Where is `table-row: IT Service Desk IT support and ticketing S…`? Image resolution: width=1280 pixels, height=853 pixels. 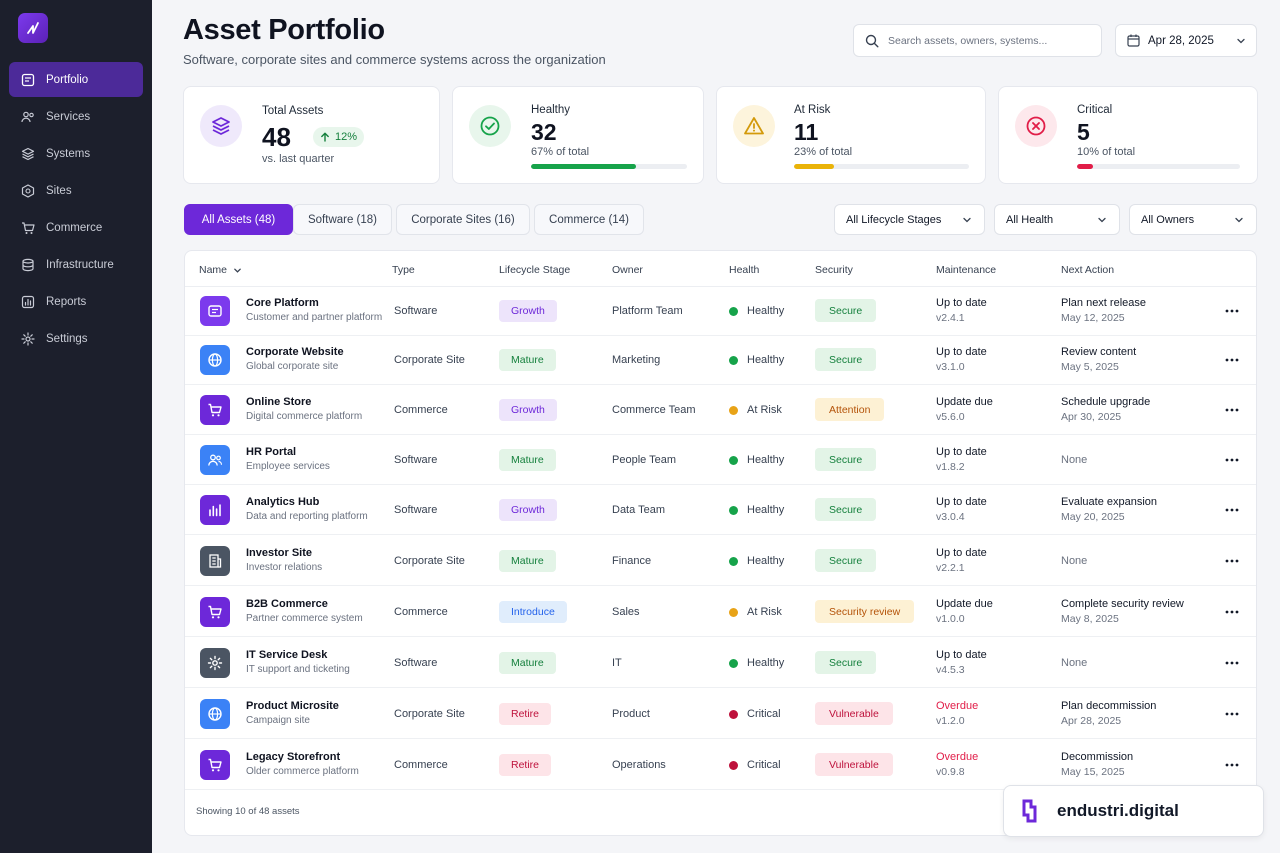
table-row: IT Service Desk IT support and ticketing S… is located at coordinates (720, 663).